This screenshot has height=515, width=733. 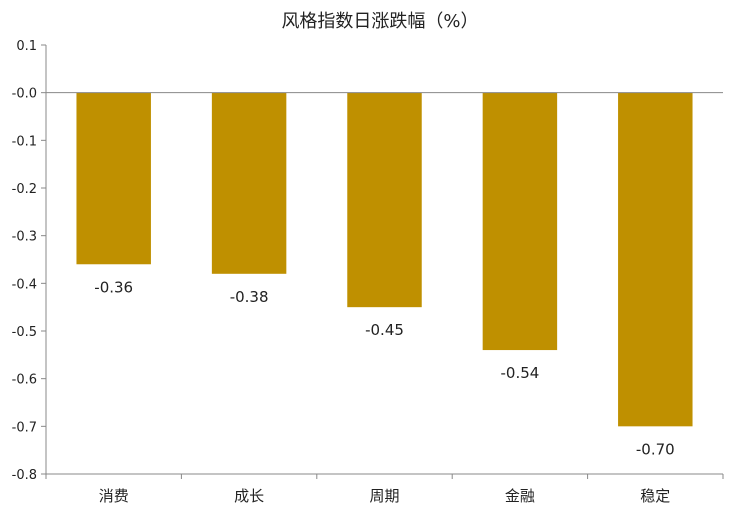 What do you see at coordinates (520, 496) in the screenshot?
I see `x-tick-label: 金融` at bounding box center [520, 496].